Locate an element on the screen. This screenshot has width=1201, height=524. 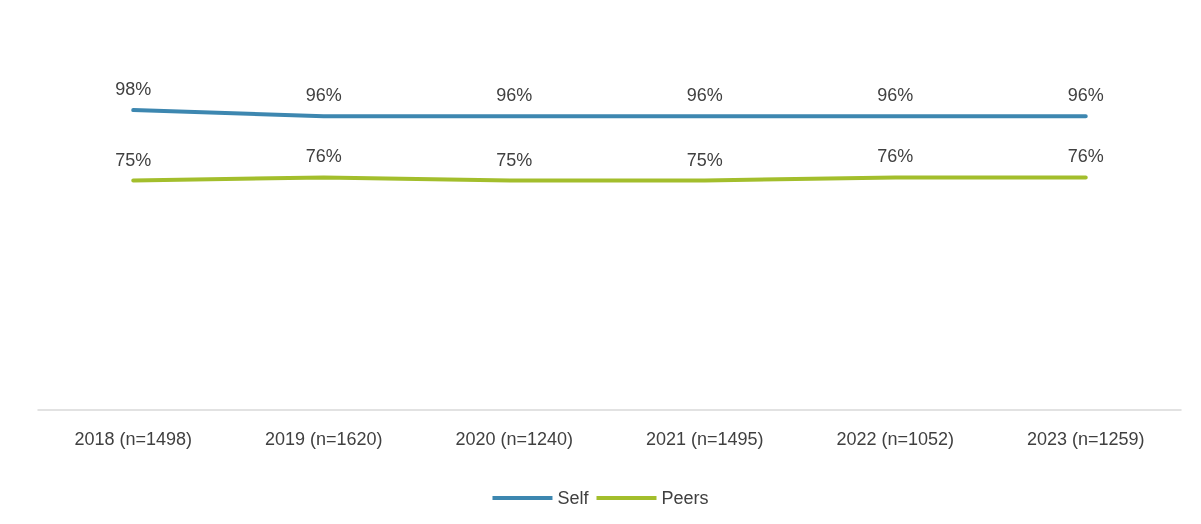
x-tick-label: 2023 (n=1259) is located at coordinates (1085, 439).